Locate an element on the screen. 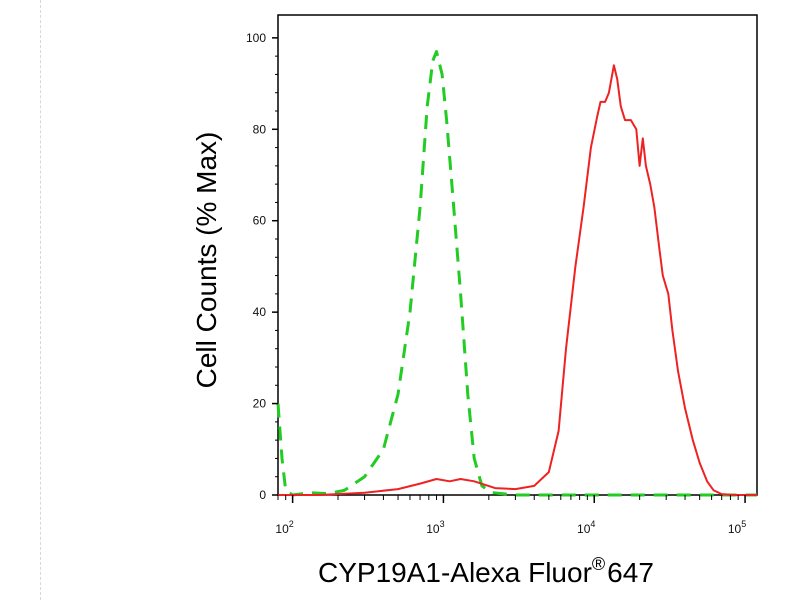  y-tick-label: 20 is located at coordinates (260, 404).